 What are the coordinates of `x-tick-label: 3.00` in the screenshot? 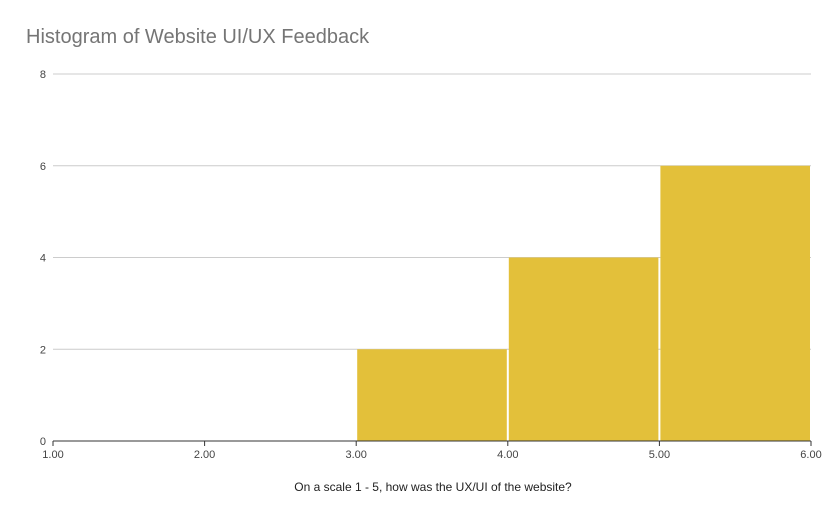 It's located at (355, 455).